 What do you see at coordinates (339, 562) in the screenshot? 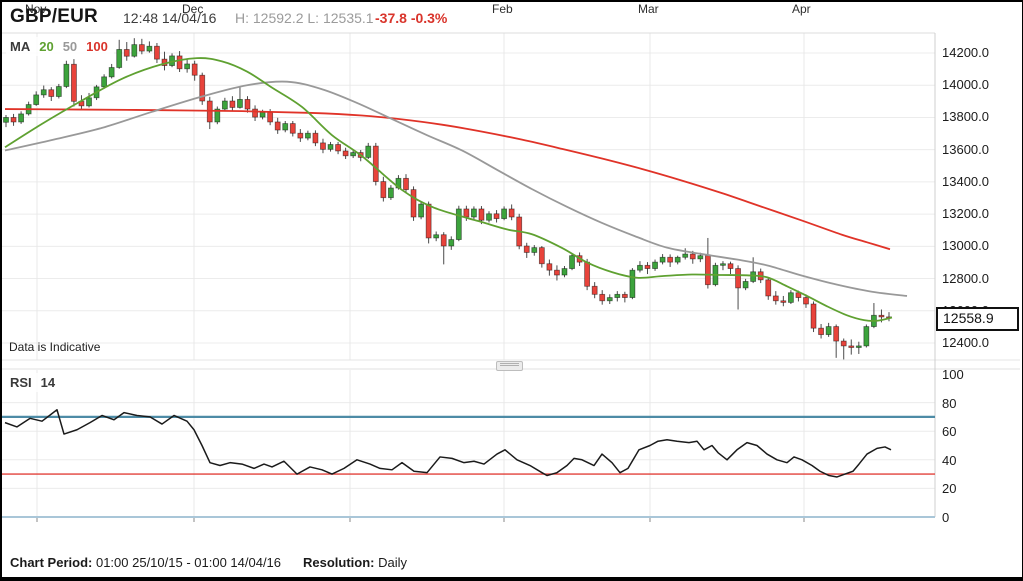
I see `resolution-label: Resolution:` at bounding box center [339, 562].